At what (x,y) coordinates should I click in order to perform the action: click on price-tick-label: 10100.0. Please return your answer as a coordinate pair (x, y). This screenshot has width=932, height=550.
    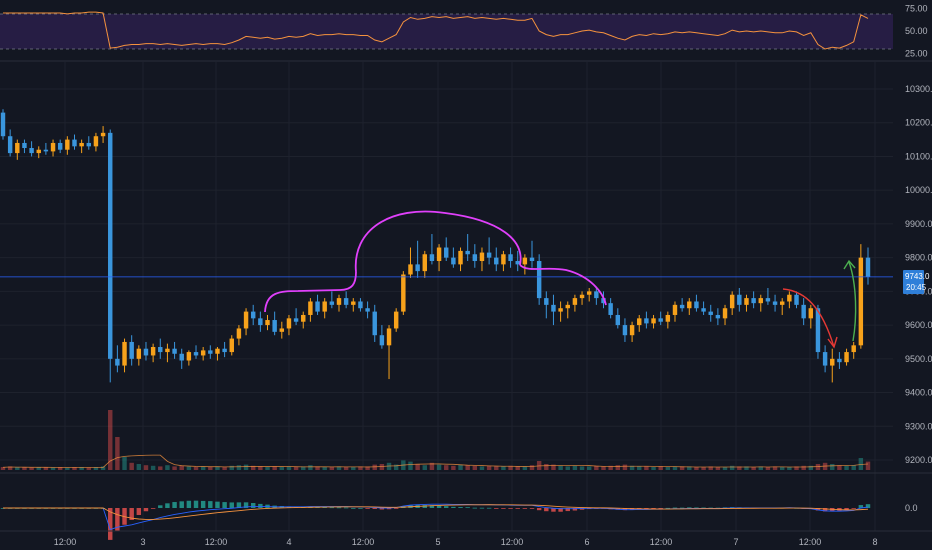
    Looking at the image, I should click on (918, 156).